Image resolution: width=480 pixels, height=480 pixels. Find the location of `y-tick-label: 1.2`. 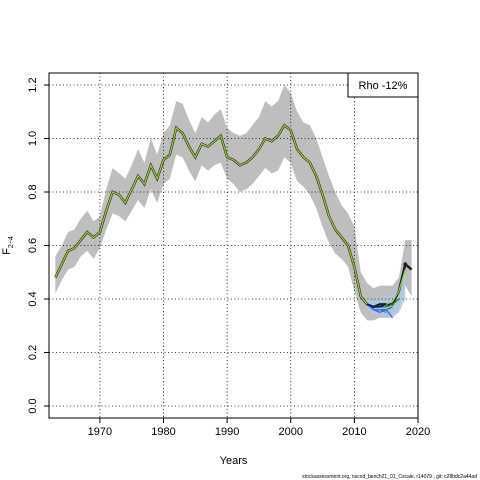

y-tick-label: 1.2 is located at coordinates (33, 84).